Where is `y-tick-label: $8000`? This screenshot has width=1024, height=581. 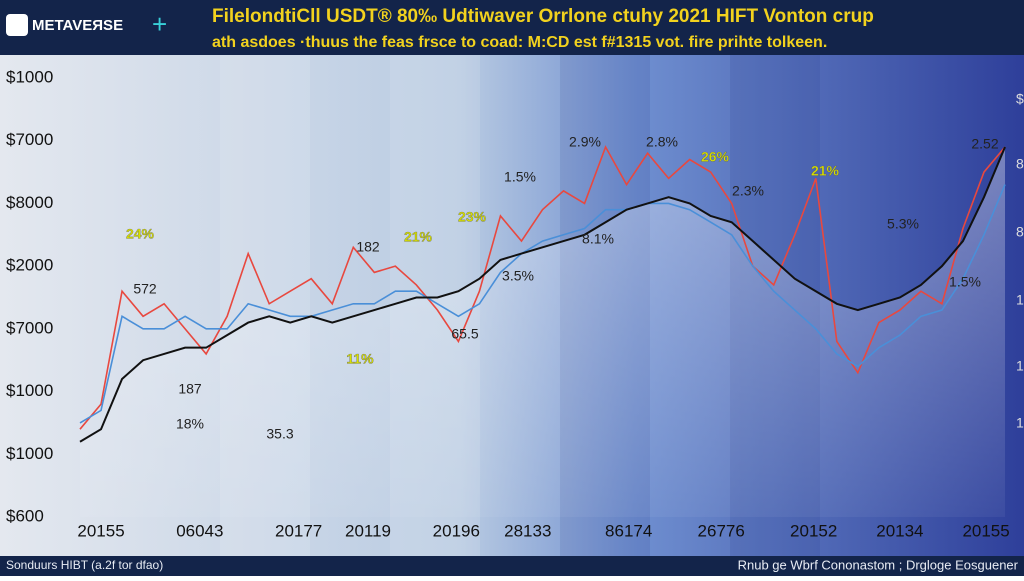
y-tick-label: $8000 is located at coordinates (29, 202).